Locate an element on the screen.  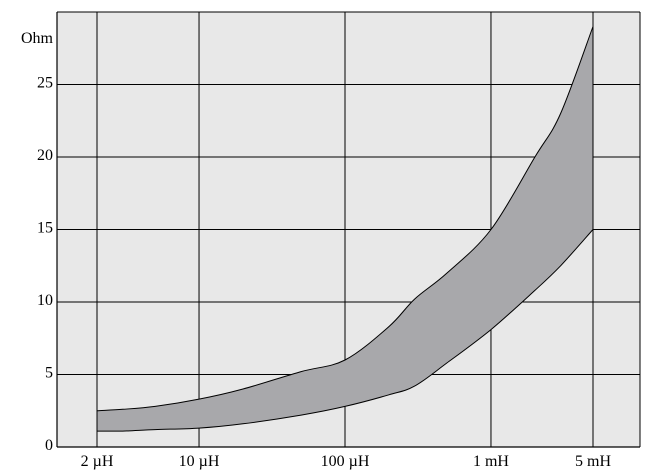
y-tick-label: 5 is located at coordinates (49, 373).